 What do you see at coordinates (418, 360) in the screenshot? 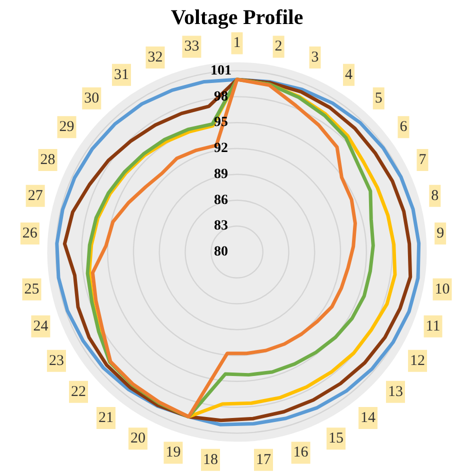
I see `spoke-label: 12` at bounding box center [418, 360].